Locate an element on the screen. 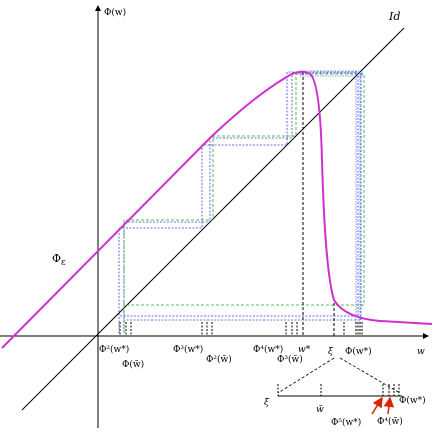 The width and height of the screenshot is (436, 433). label-xi: ξ is located at coordinates (331, 352).